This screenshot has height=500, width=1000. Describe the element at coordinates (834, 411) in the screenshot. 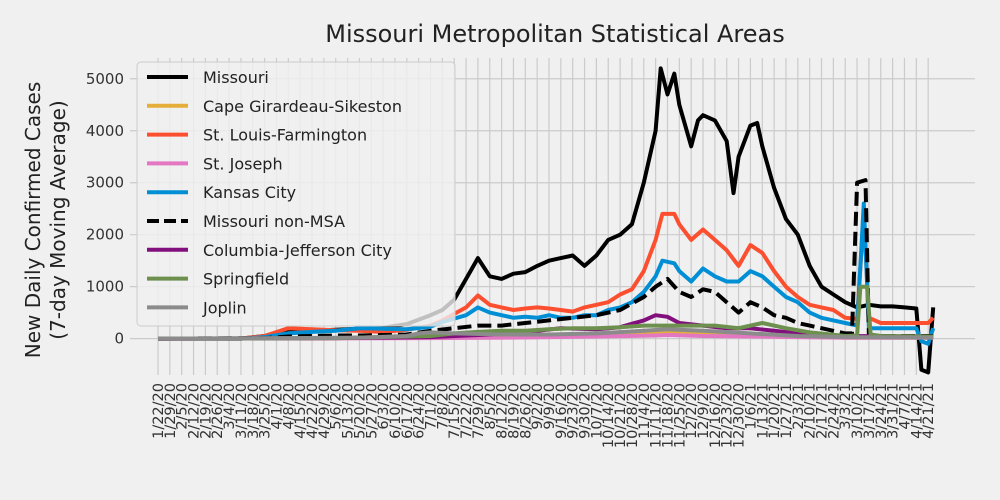

I see `x-tick-label: 2/24/21` at that location.